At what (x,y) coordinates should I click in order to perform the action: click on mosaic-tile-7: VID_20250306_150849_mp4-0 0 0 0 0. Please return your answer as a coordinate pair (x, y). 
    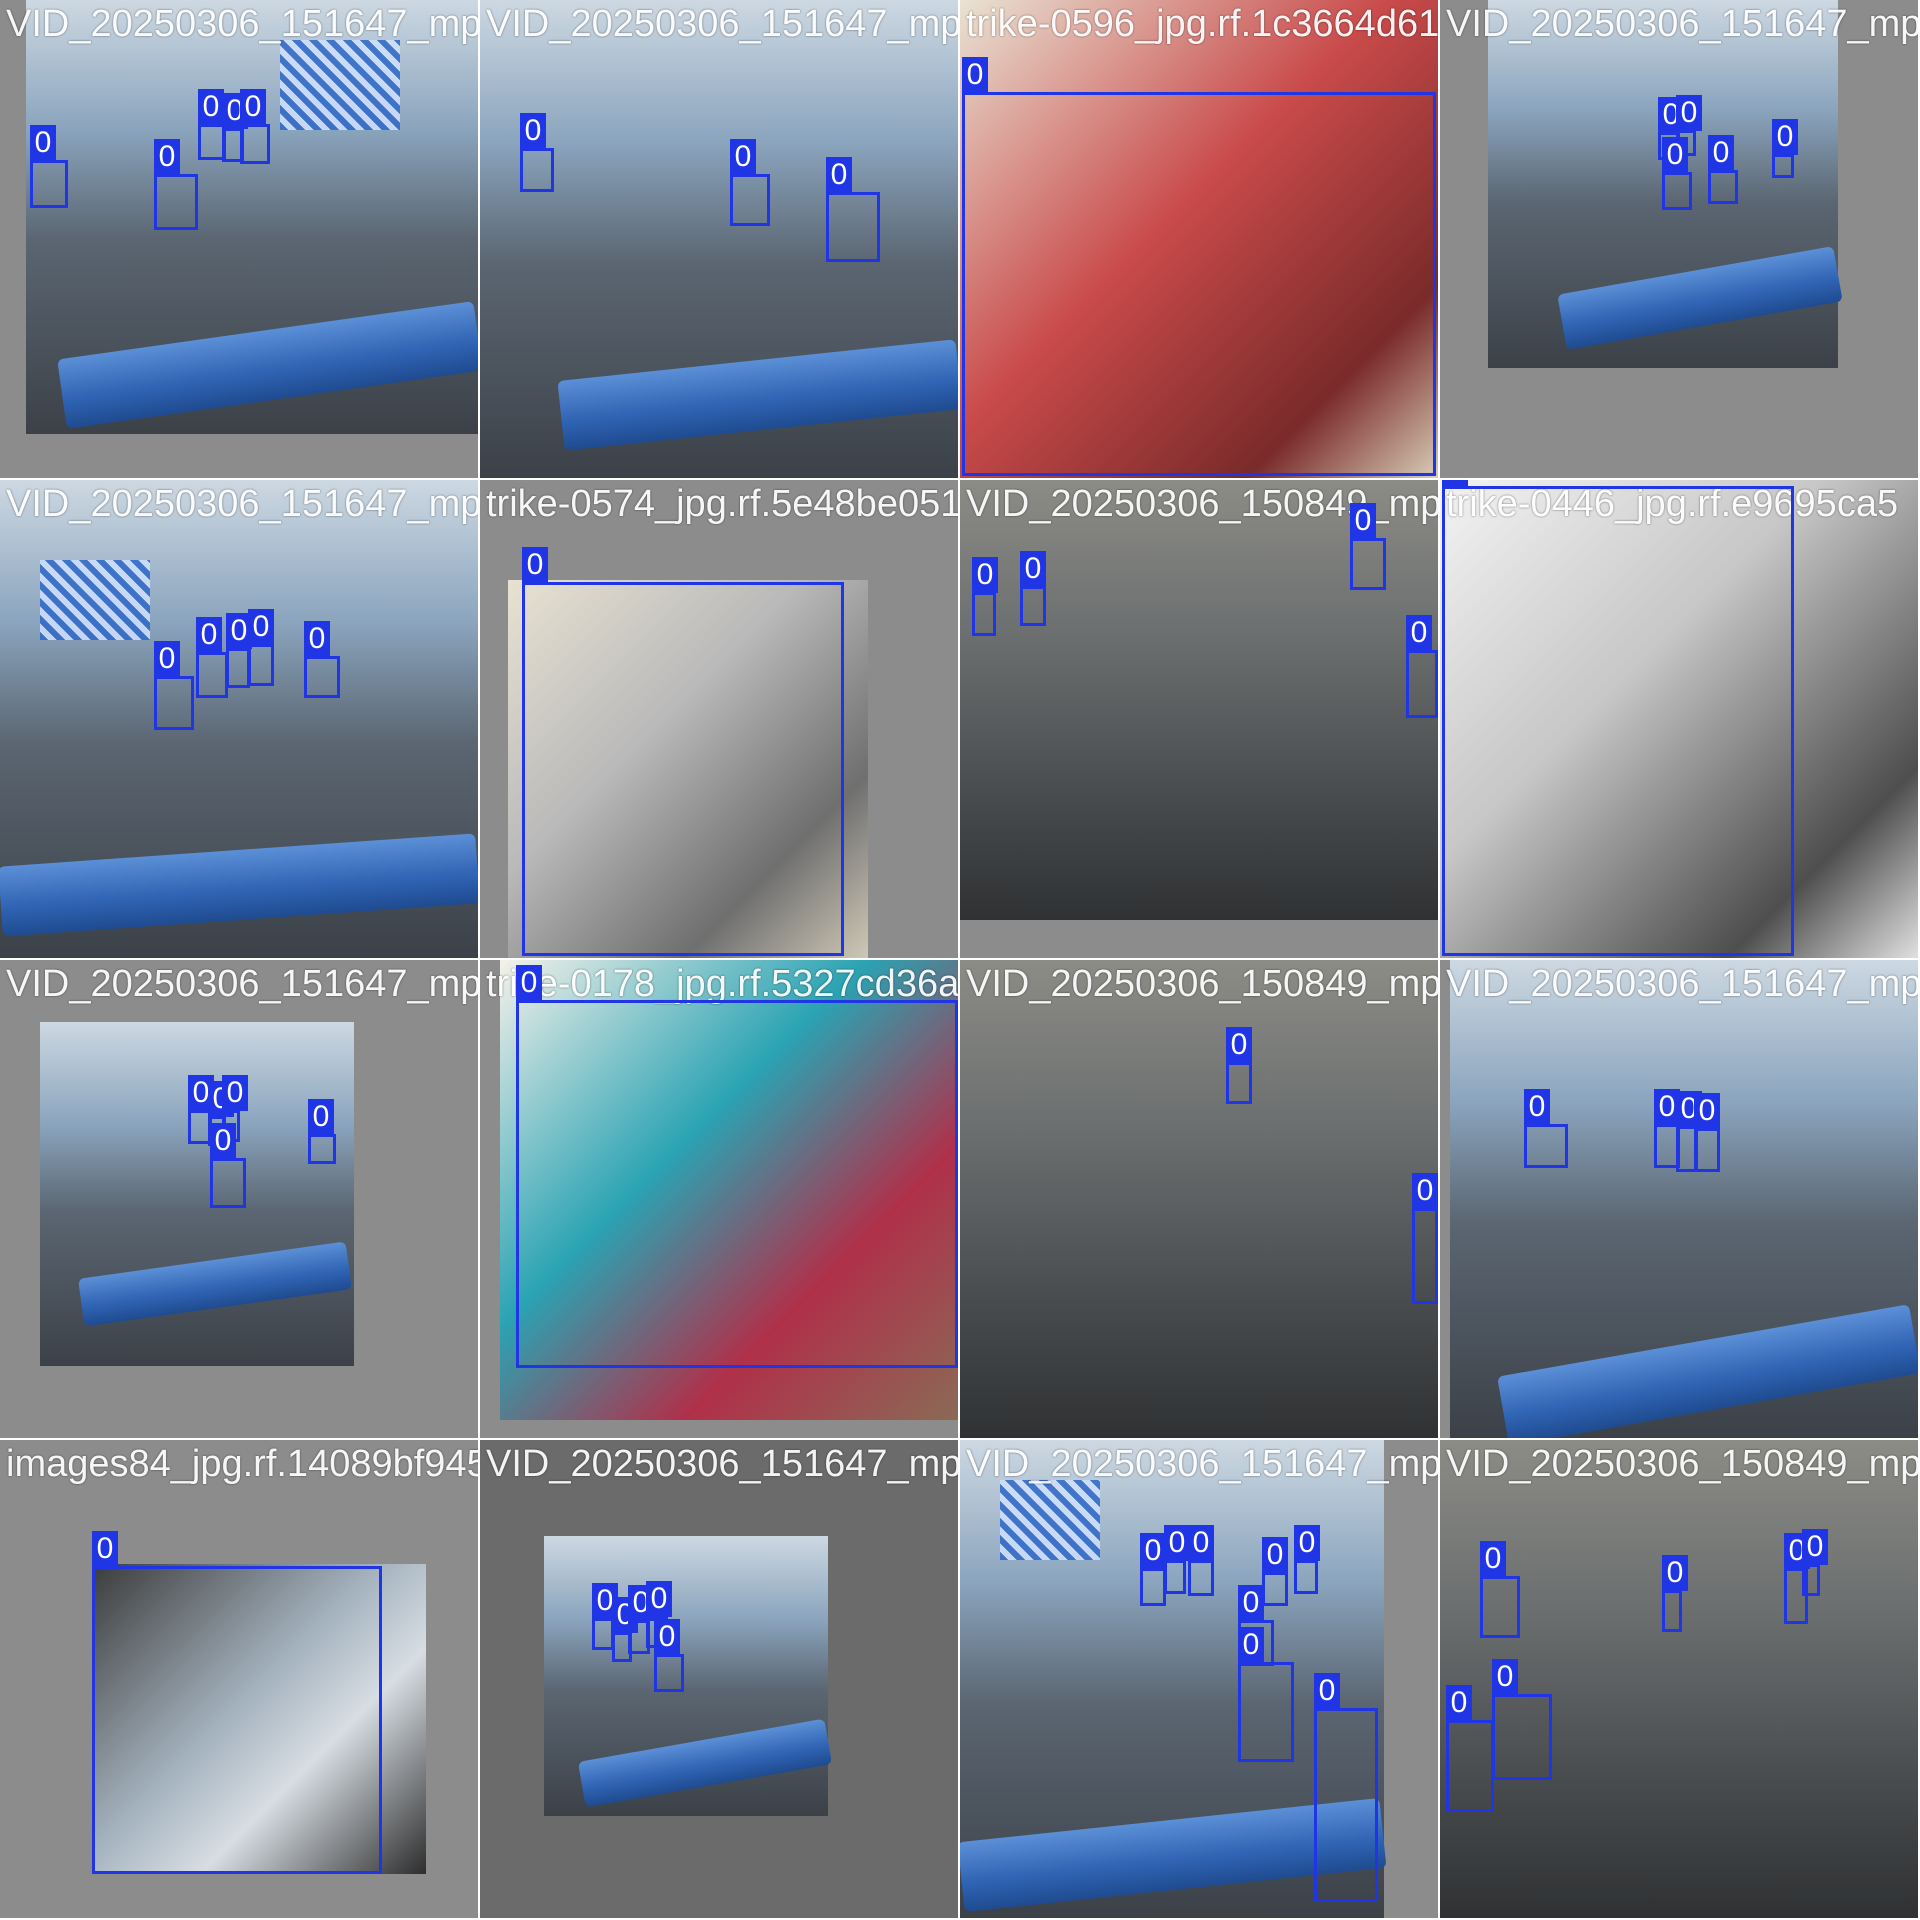
    Looking at the image, I should click on (1199, 719).